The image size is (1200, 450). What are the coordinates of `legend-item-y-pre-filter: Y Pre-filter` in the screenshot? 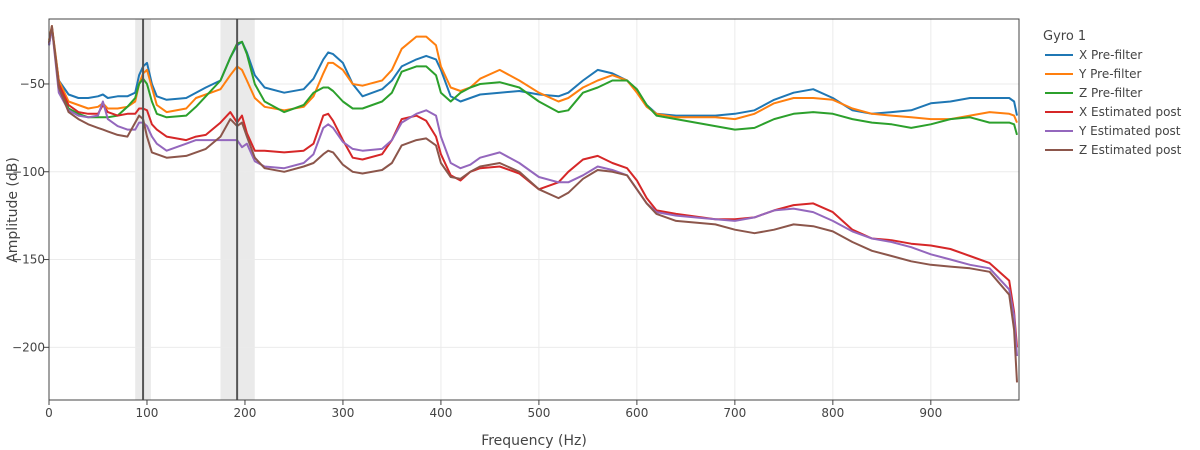 It's located at (1093, 74).